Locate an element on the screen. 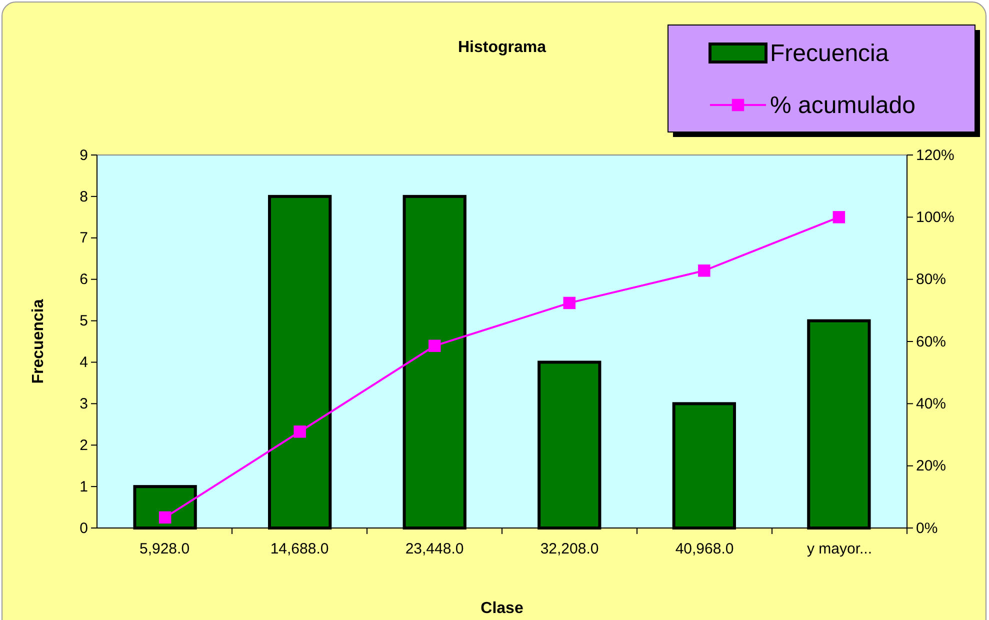 The height and width of the screenshot is (620, 989). y-axis-title: Frecuencia is located at coordinates (38, 341).